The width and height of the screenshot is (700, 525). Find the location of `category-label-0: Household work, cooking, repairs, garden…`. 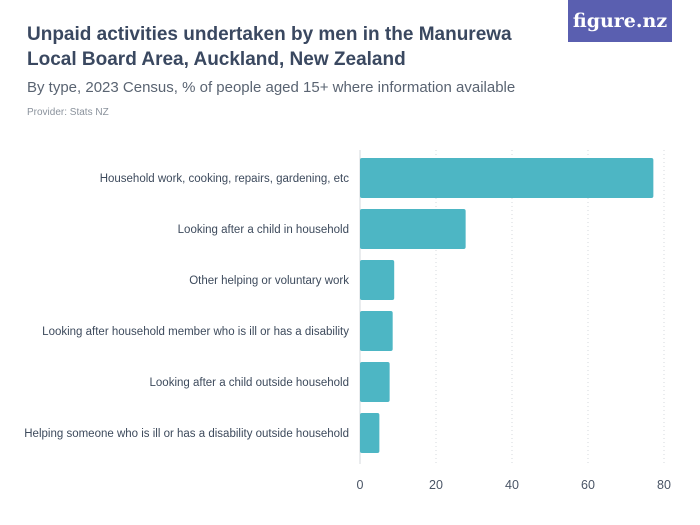

category-label-0: Household work, cooking, repairs, garden… is located at coordinates (225, 179).